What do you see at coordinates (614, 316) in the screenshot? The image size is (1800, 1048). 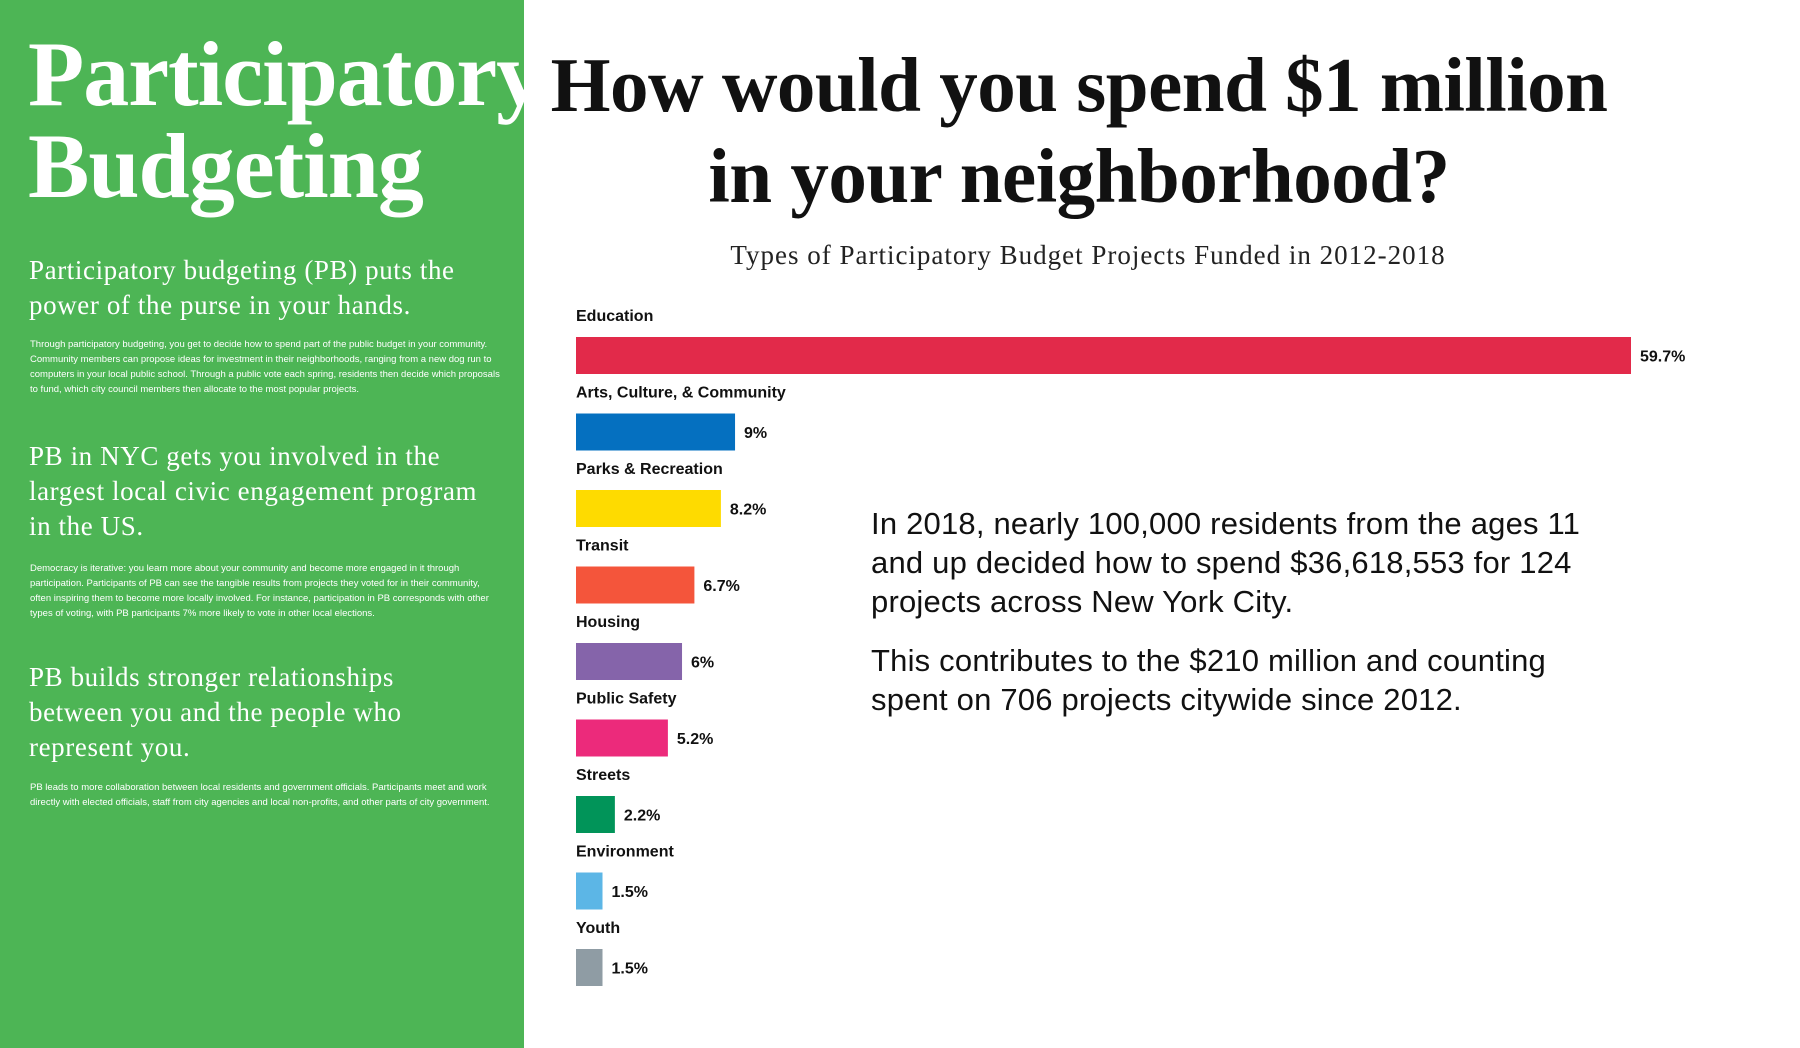 I see `category-label: Education` at bounding box center [614, 316].